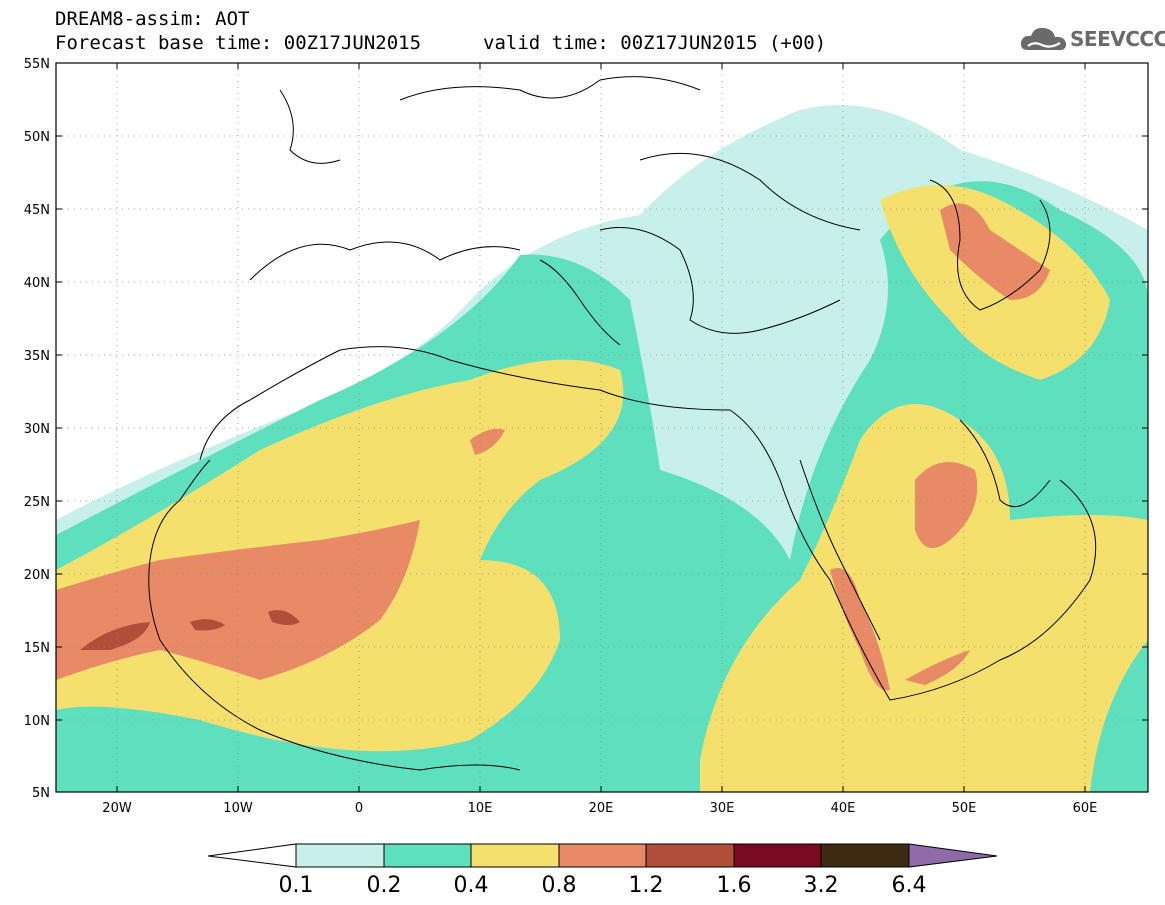 This screenshot has height=905, width=1165. I want to click on seevccc-logo: SEEVCCC, so click(1092, 41).